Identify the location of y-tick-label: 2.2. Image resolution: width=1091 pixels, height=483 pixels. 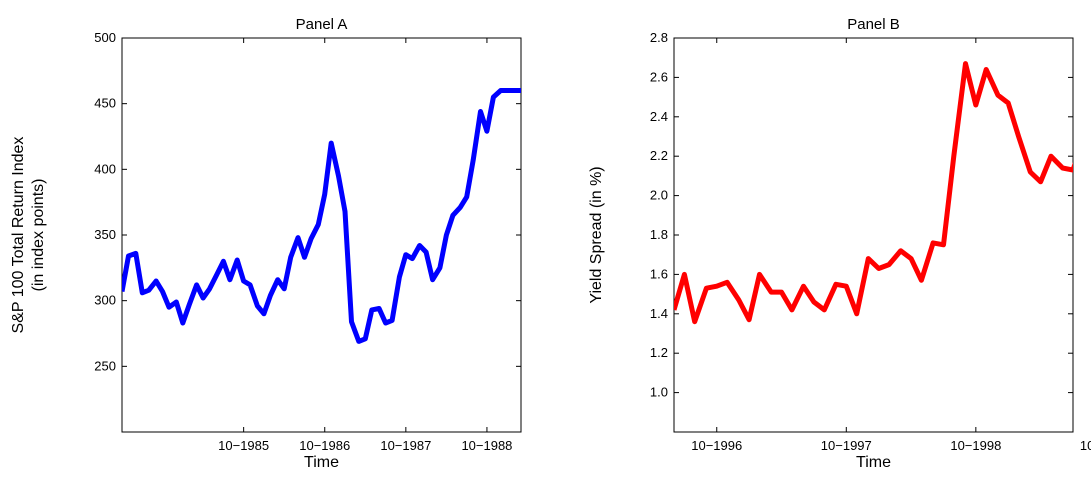
(659, 155).